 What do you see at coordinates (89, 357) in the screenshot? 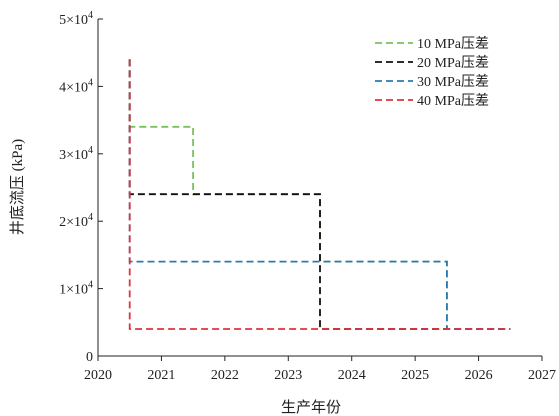
I see `y-tick-label: 0` at bounding box center [89, 357].